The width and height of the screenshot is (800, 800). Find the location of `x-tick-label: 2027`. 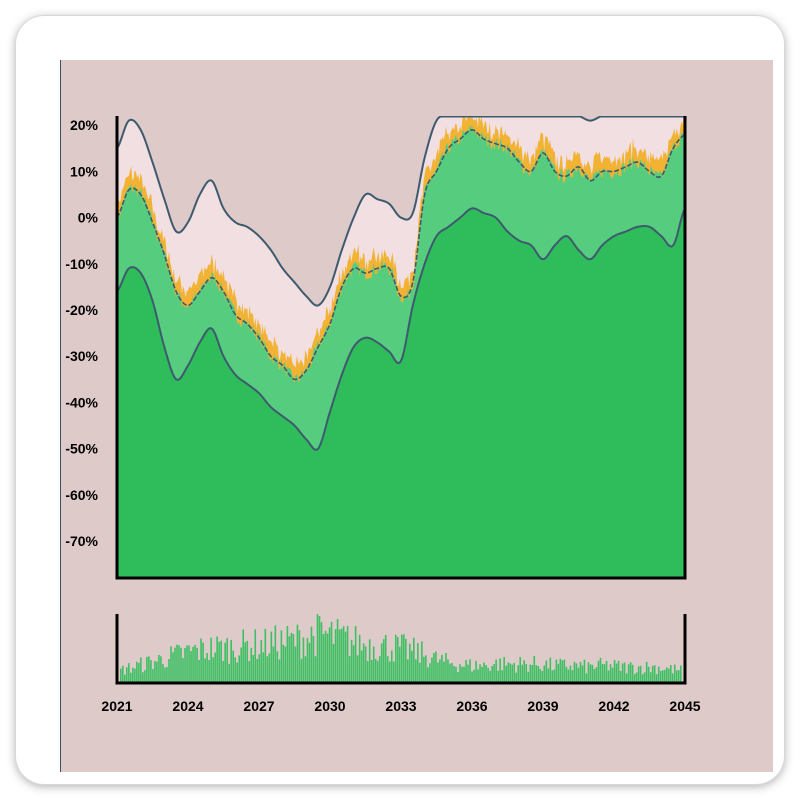

x-tick-label: 2027 is located at coordinates (258, 706).